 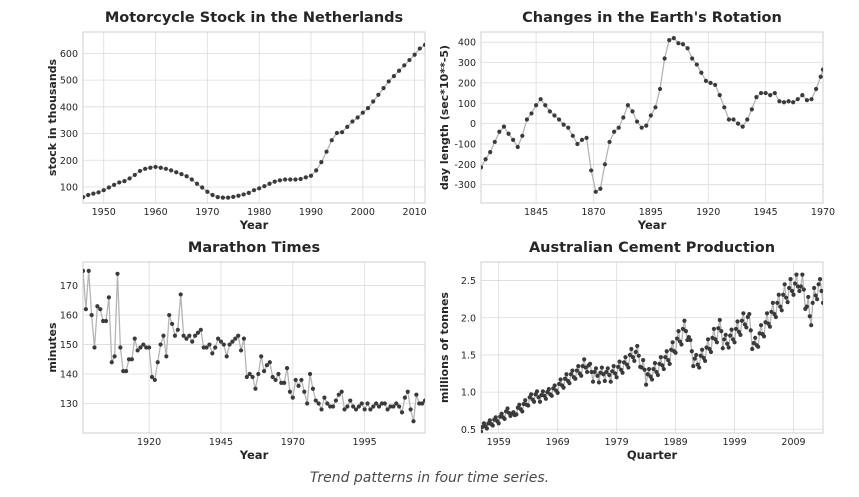 I want to click on chart-title: Changes in the Earth's Rotation, so click(x=652, y=18).